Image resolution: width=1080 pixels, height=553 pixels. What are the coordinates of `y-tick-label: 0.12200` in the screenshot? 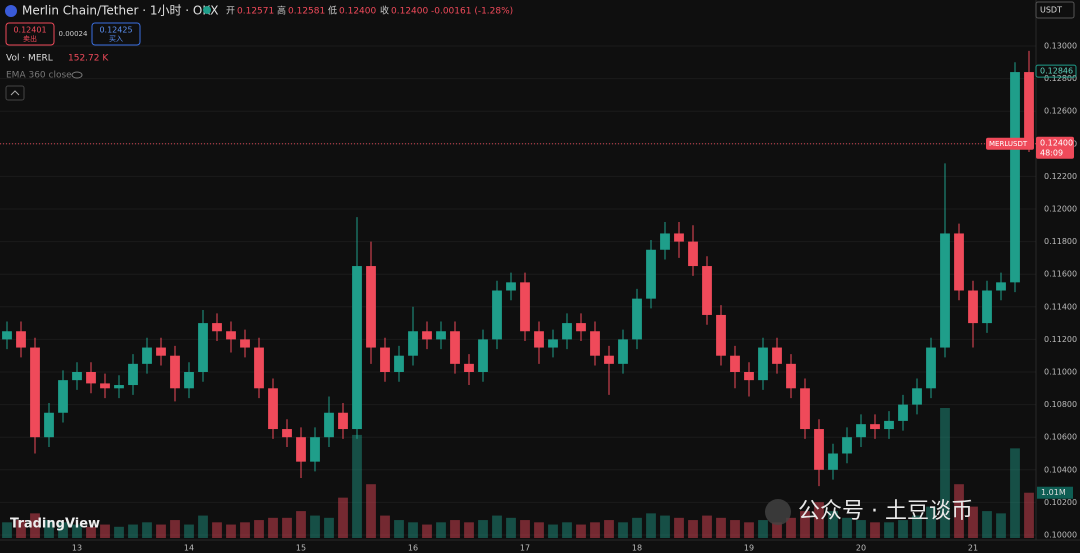 It's located at (1060, 176).